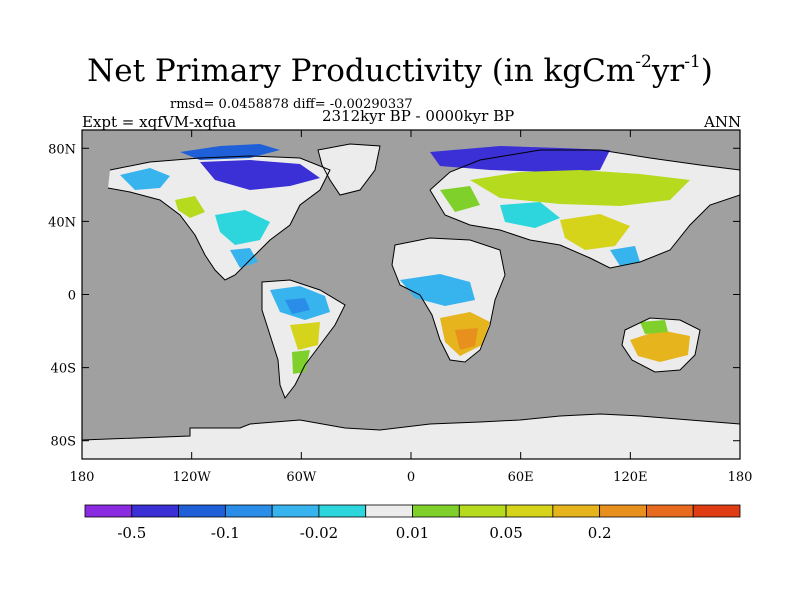 This screenshot has height=600, width=800. Describe the element at coordinates (349, 169) in the screenshot. I see `greenland` at that location.